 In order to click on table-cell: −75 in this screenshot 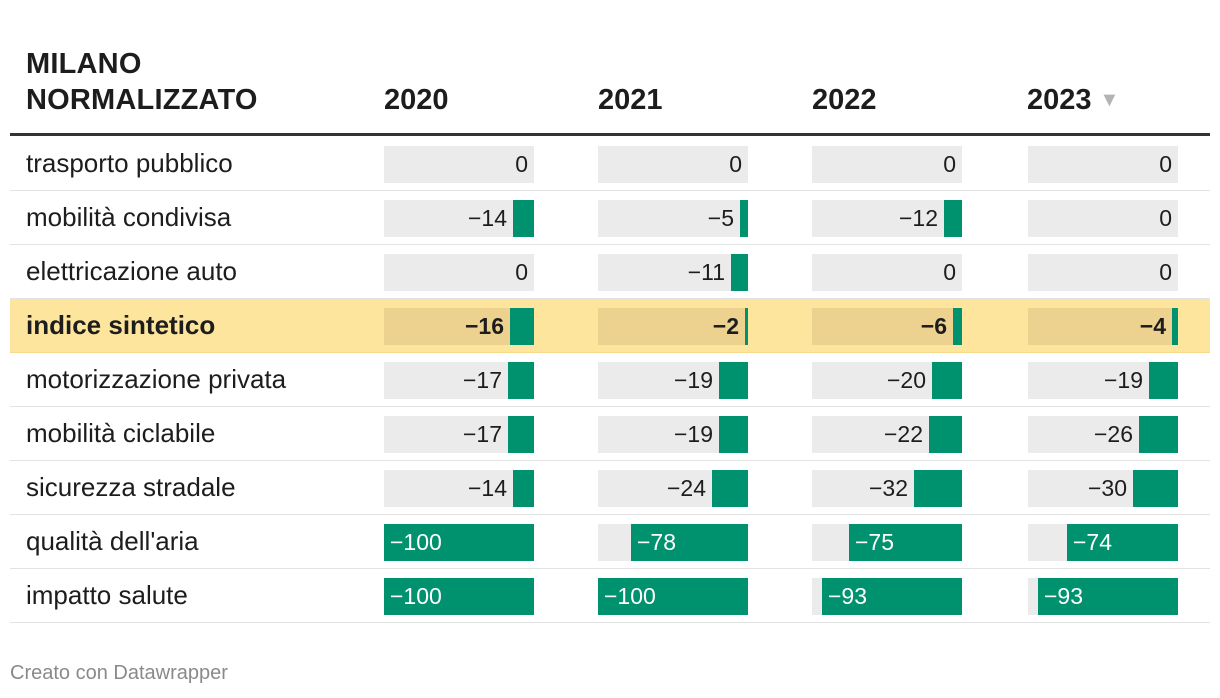, I will do `click(887, 542)`.